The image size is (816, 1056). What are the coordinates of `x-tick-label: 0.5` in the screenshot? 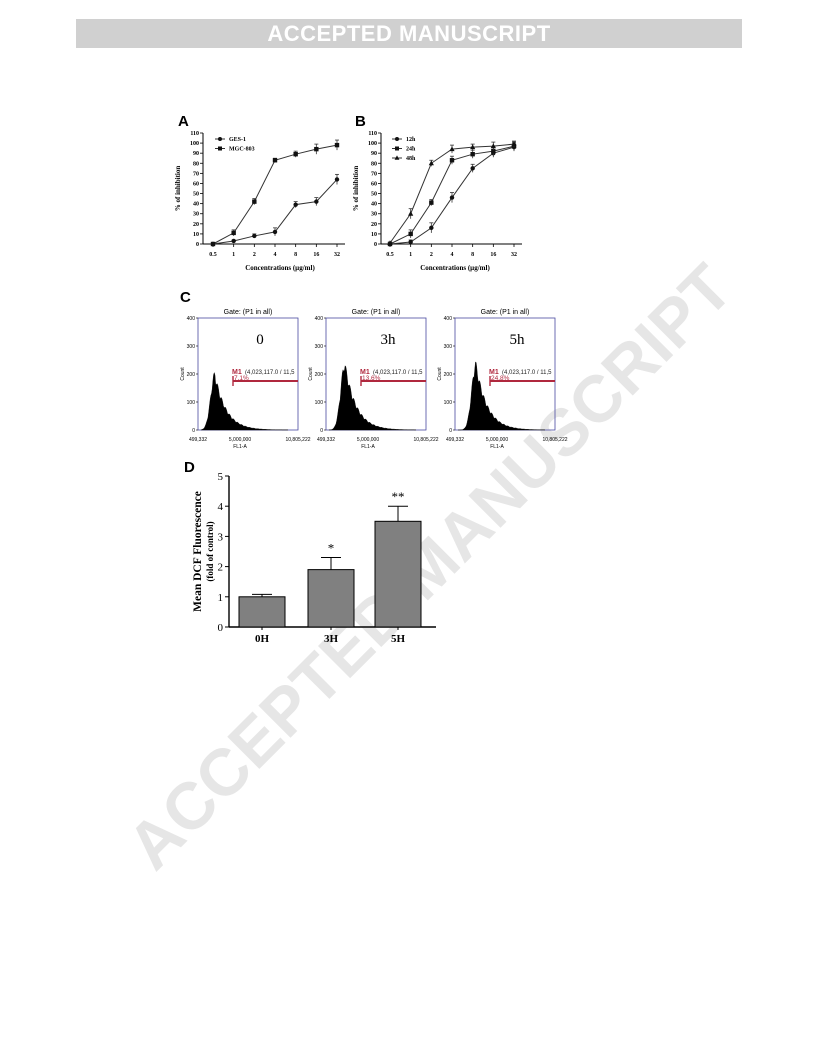 It's located at (213, 255).